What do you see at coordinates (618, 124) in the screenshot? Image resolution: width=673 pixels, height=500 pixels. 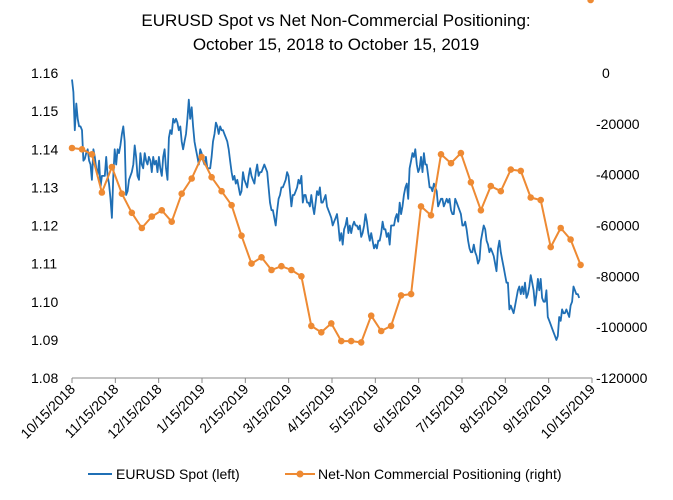 I see `right-tick-label: -20000` at bounding box center [618, 124].